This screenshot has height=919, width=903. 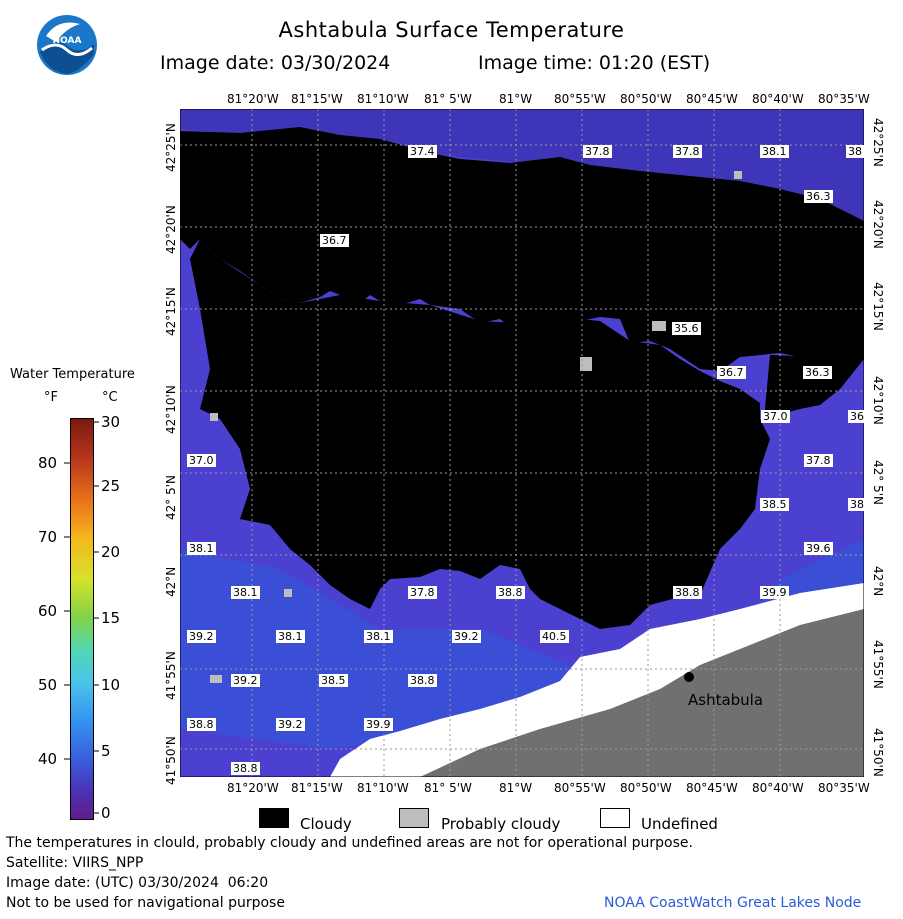 What do you see at coordinates (646, 99) in the screenshot?
I see `lon-tick-top: 80°50'W` at bounding box center [646, 99].